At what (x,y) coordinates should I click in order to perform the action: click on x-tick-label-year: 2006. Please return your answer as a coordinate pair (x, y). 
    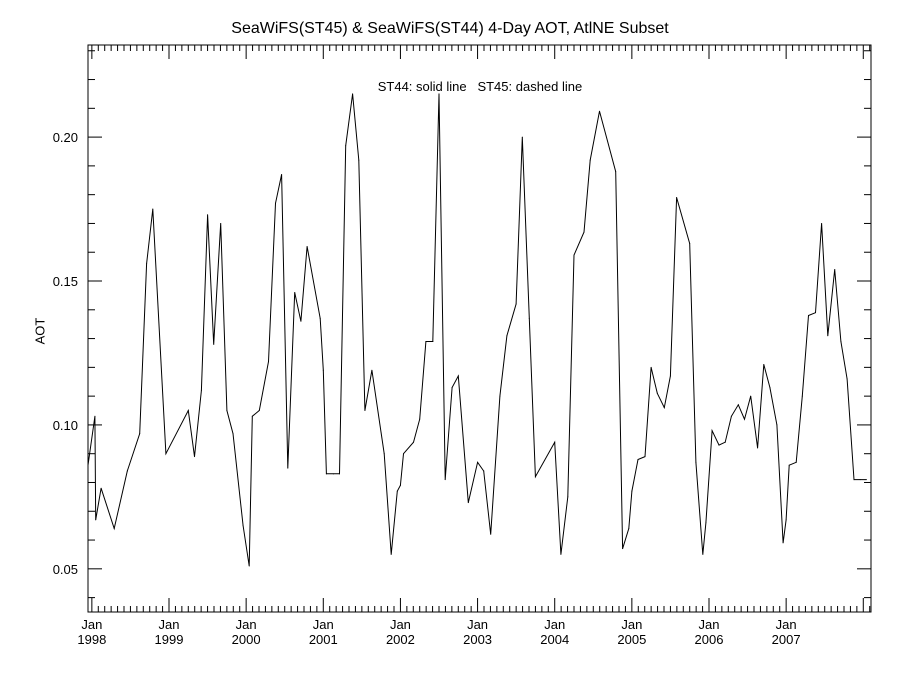
    Looking at the image, I should click on (709, 639).